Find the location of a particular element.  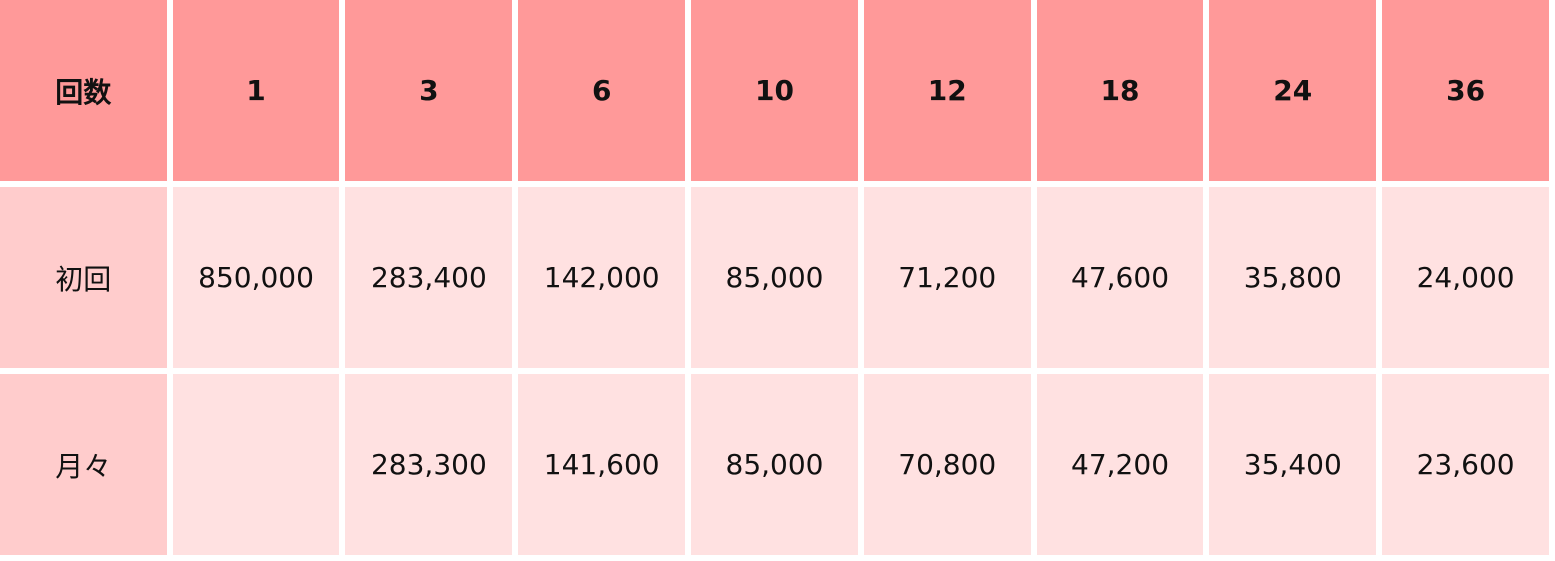

header-cell: 回数 is located at coordinates (83, 90).